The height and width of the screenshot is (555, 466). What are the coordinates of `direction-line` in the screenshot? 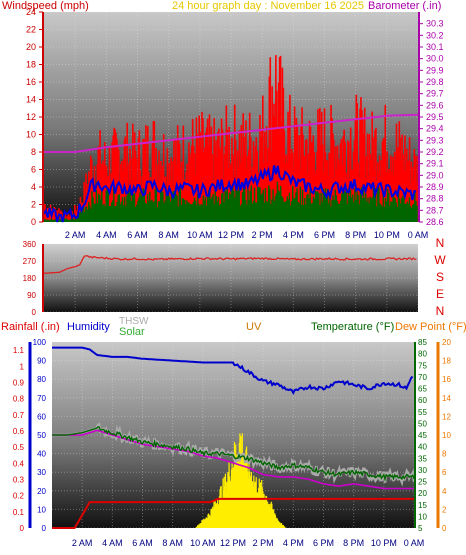 It's located at (230, 264).